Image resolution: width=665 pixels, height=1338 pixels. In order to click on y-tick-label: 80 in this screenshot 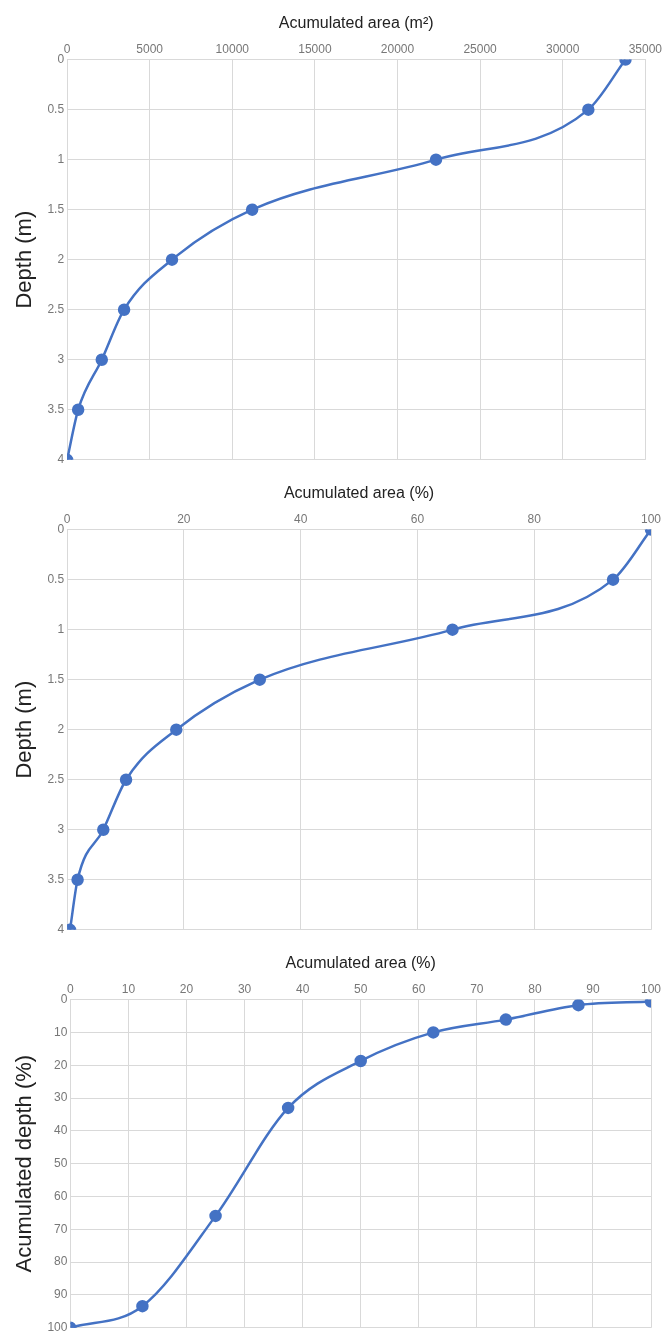, I will do `click(61, 1261)`.